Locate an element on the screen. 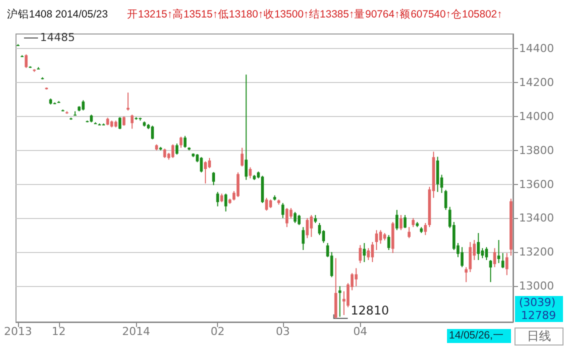  y-tick-label: 14200 is located at coordinates (536, 82).